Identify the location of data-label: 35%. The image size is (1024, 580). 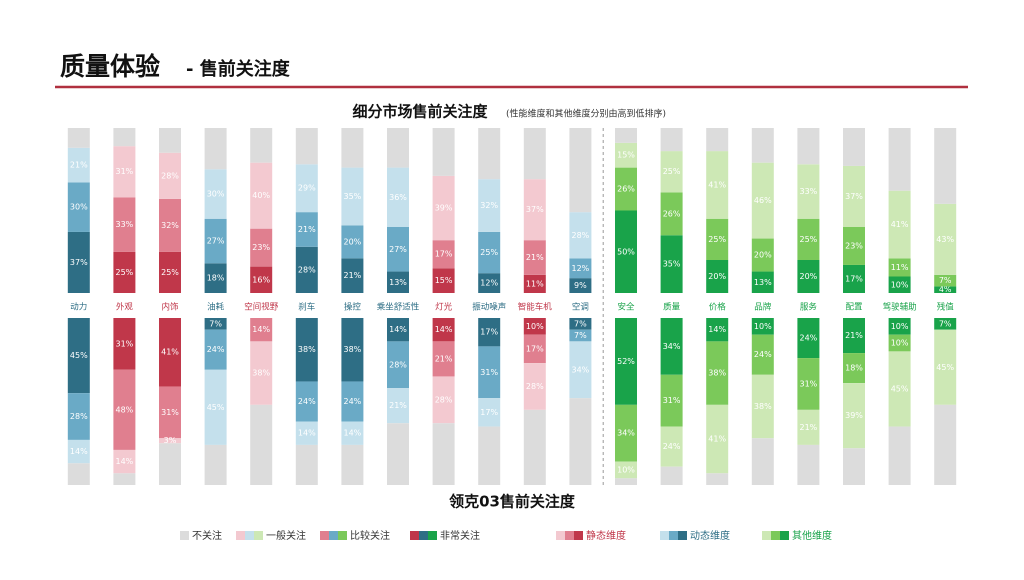
(672, 264).